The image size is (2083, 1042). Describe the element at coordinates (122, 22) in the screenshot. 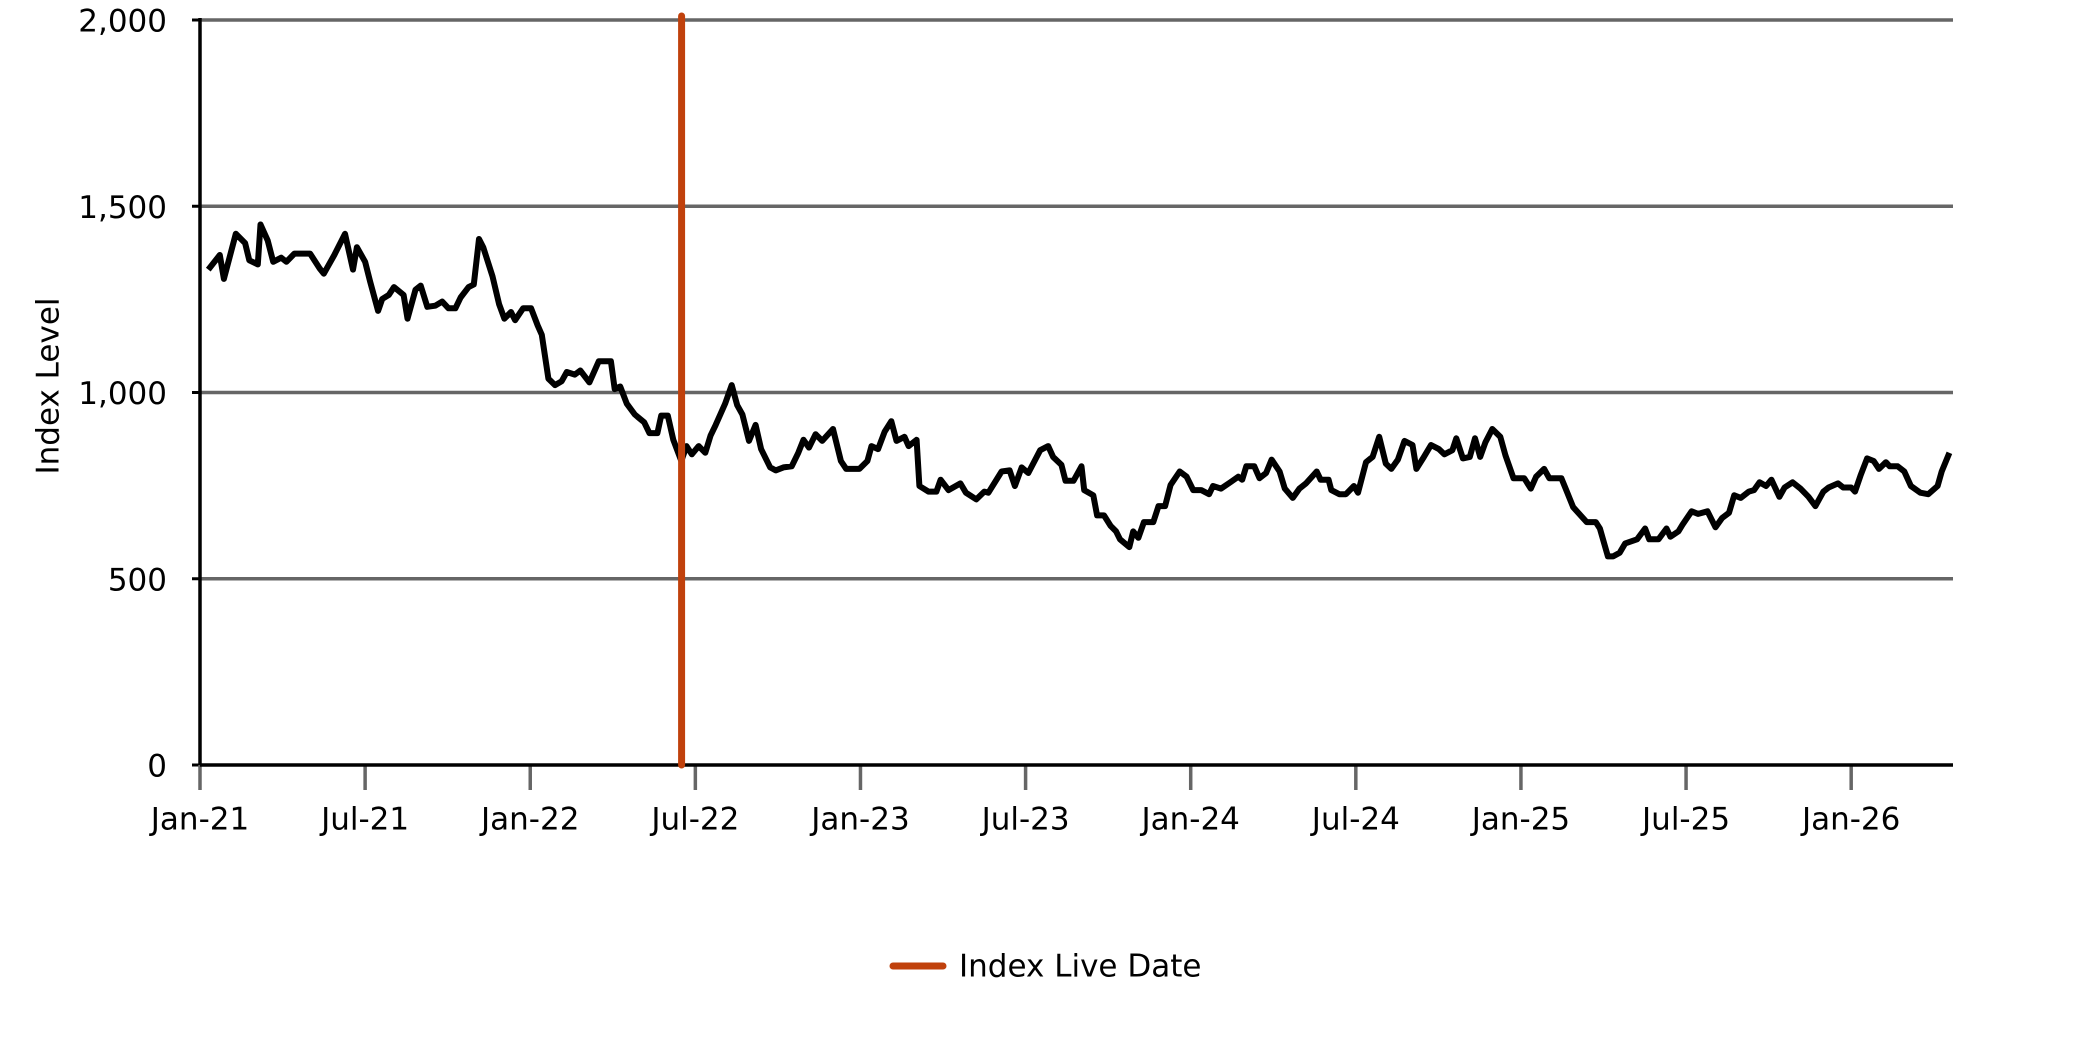

I see `y-tick-label: 2,000` at that location.